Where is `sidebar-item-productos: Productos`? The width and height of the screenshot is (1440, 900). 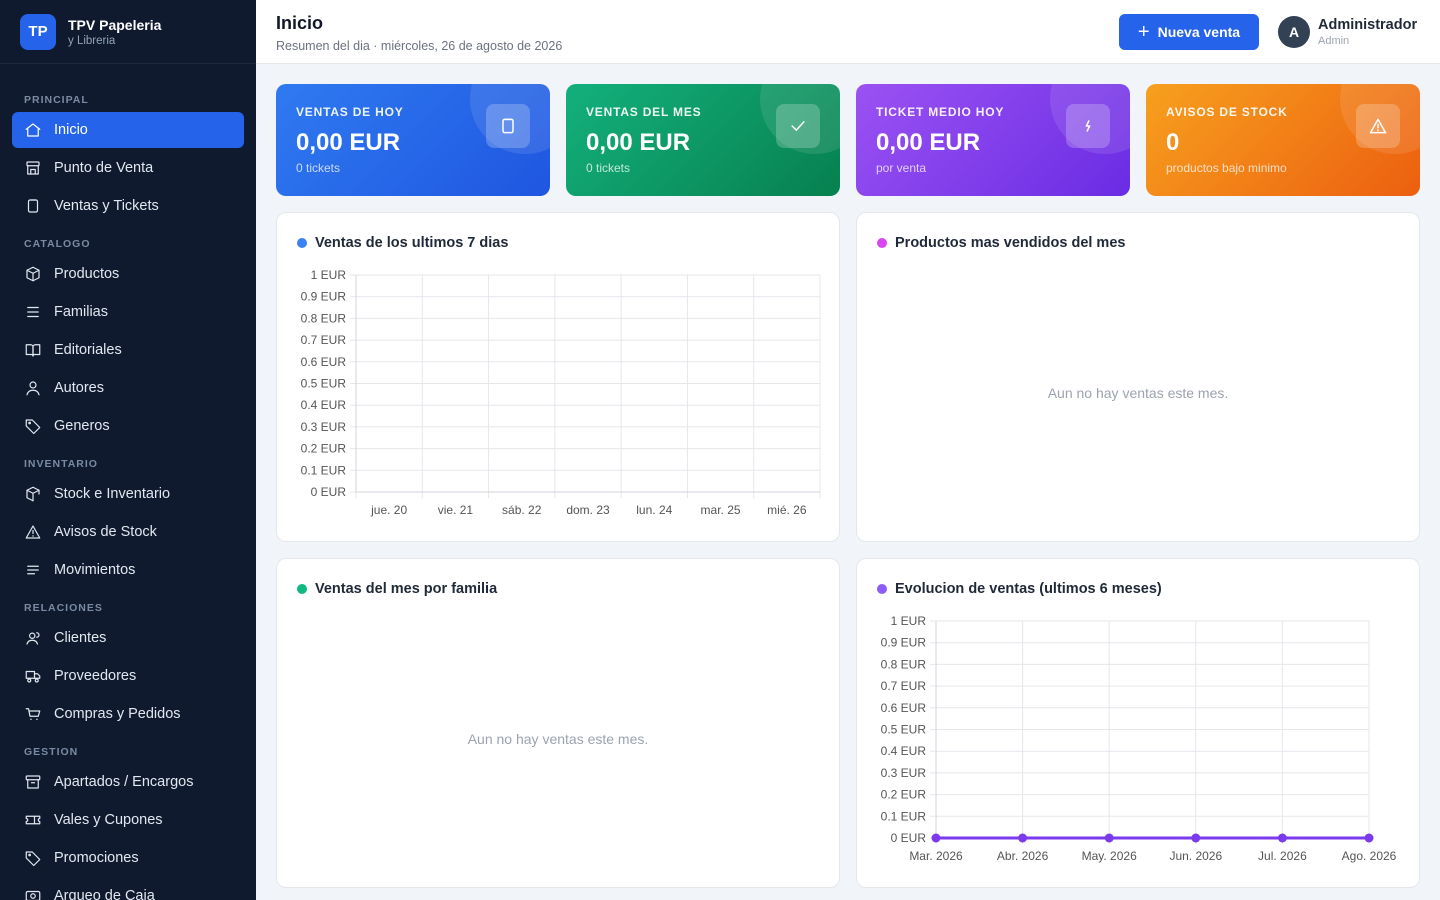 sidebar-item-productos: Productos is located at coordinates (128, 274).